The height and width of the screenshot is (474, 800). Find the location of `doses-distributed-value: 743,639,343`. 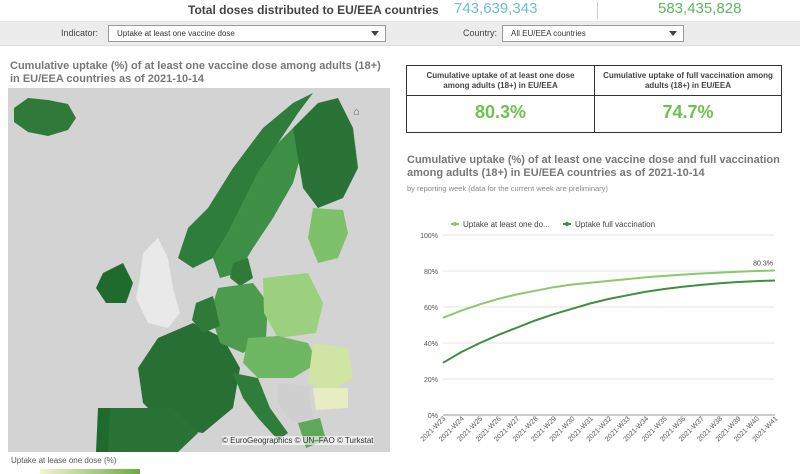

doses-distributed-value: 743,639,343 is located at coordinates (496, 8).